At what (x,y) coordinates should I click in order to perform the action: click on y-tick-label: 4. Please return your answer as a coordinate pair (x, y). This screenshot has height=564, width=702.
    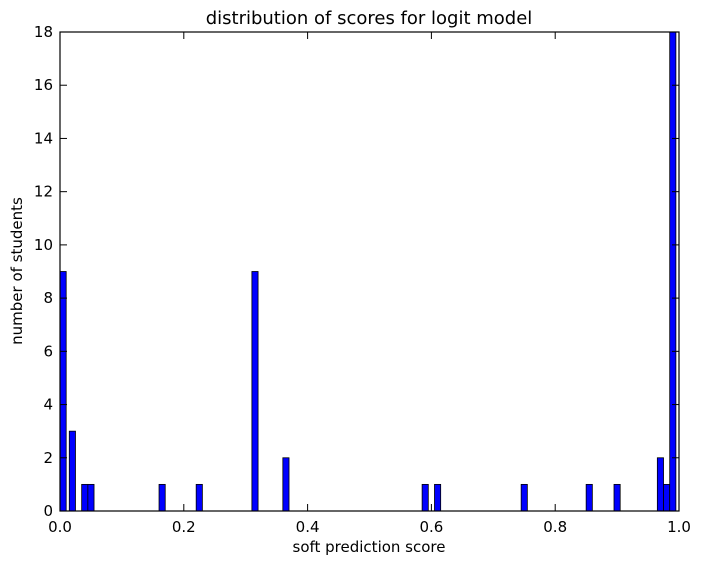
    Looking at the image, I should click on (48, 405).